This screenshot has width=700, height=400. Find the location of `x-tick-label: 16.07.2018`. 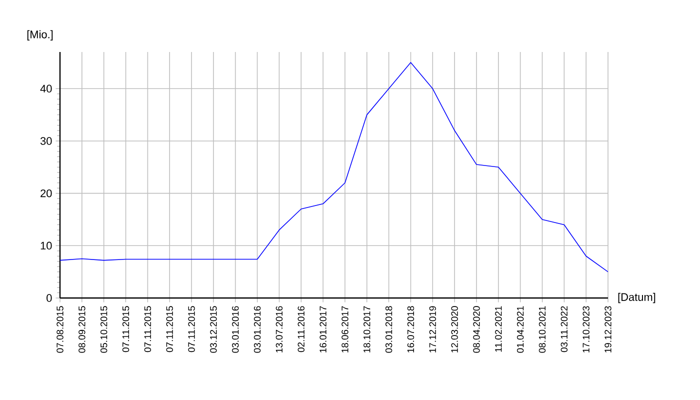

x-tick-label: 16.07.2018 is located at coordinates (410, 329).